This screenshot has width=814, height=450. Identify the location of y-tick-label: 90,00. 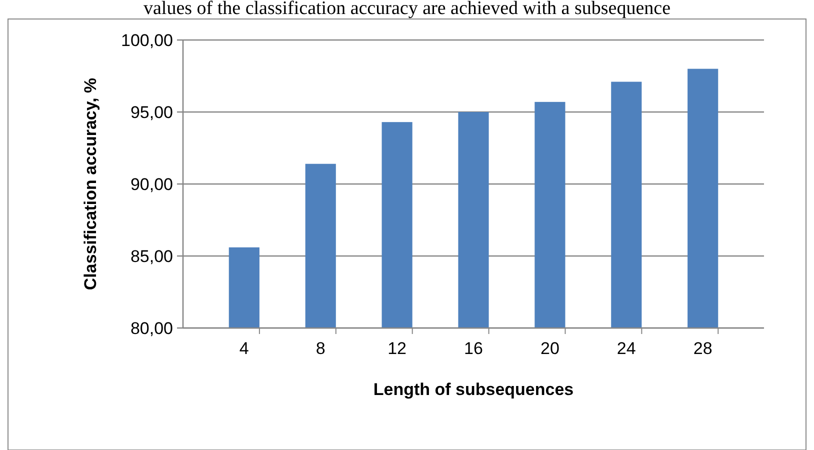
(151, 184).